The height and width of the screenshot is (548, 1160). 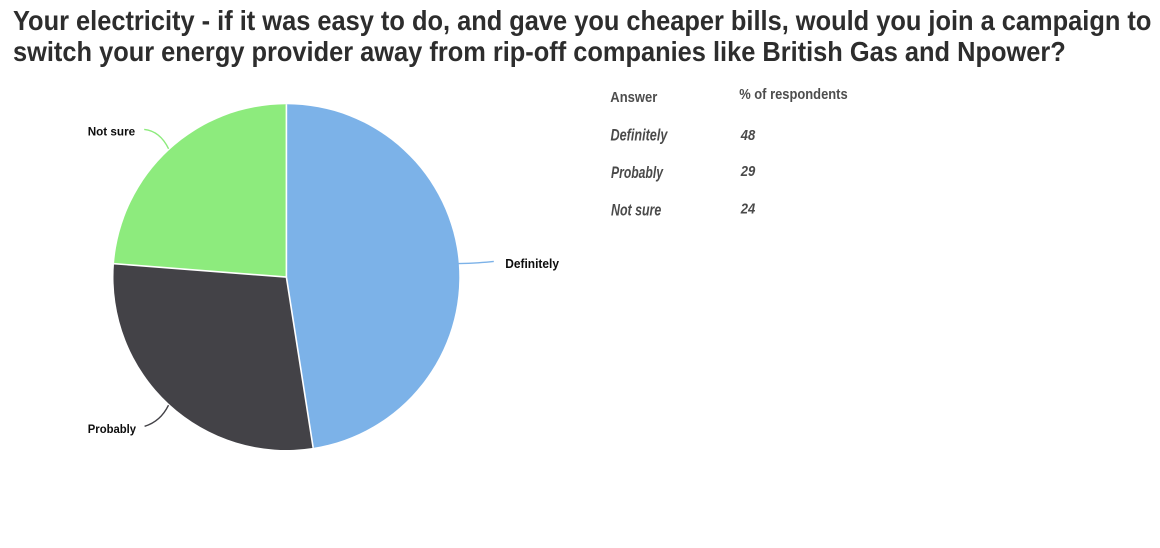 I want to click on svg-text: 48, so click(x=748, y=134).